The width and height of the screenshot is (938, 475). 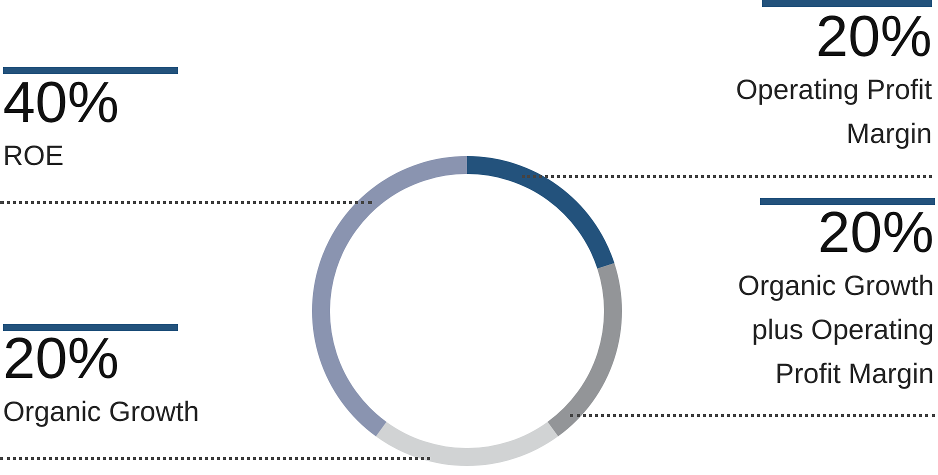 What do you see at coordinates (833, 112) in the screenshot?
I see `slice-label: Operating Profit Margin` at bounding box center [833, 112].